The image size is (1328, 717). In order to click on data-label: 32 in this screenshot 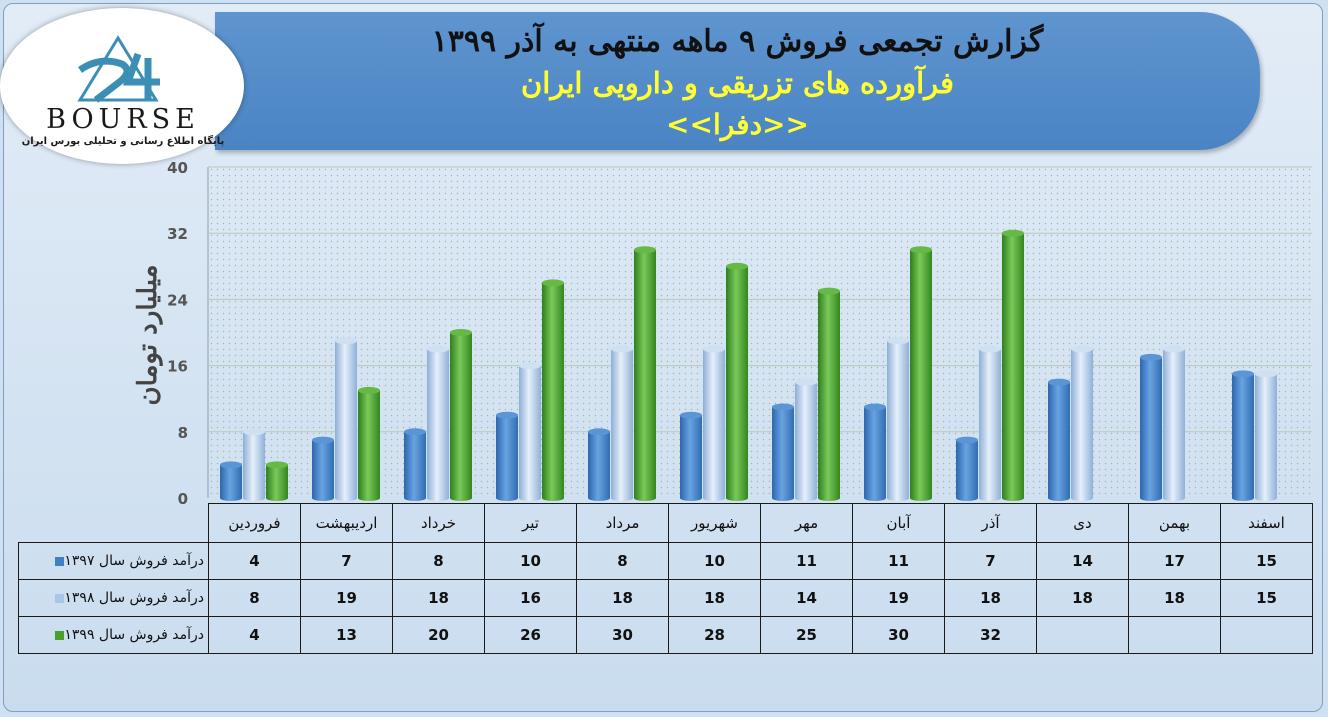, I will do `click(990, 635)`.